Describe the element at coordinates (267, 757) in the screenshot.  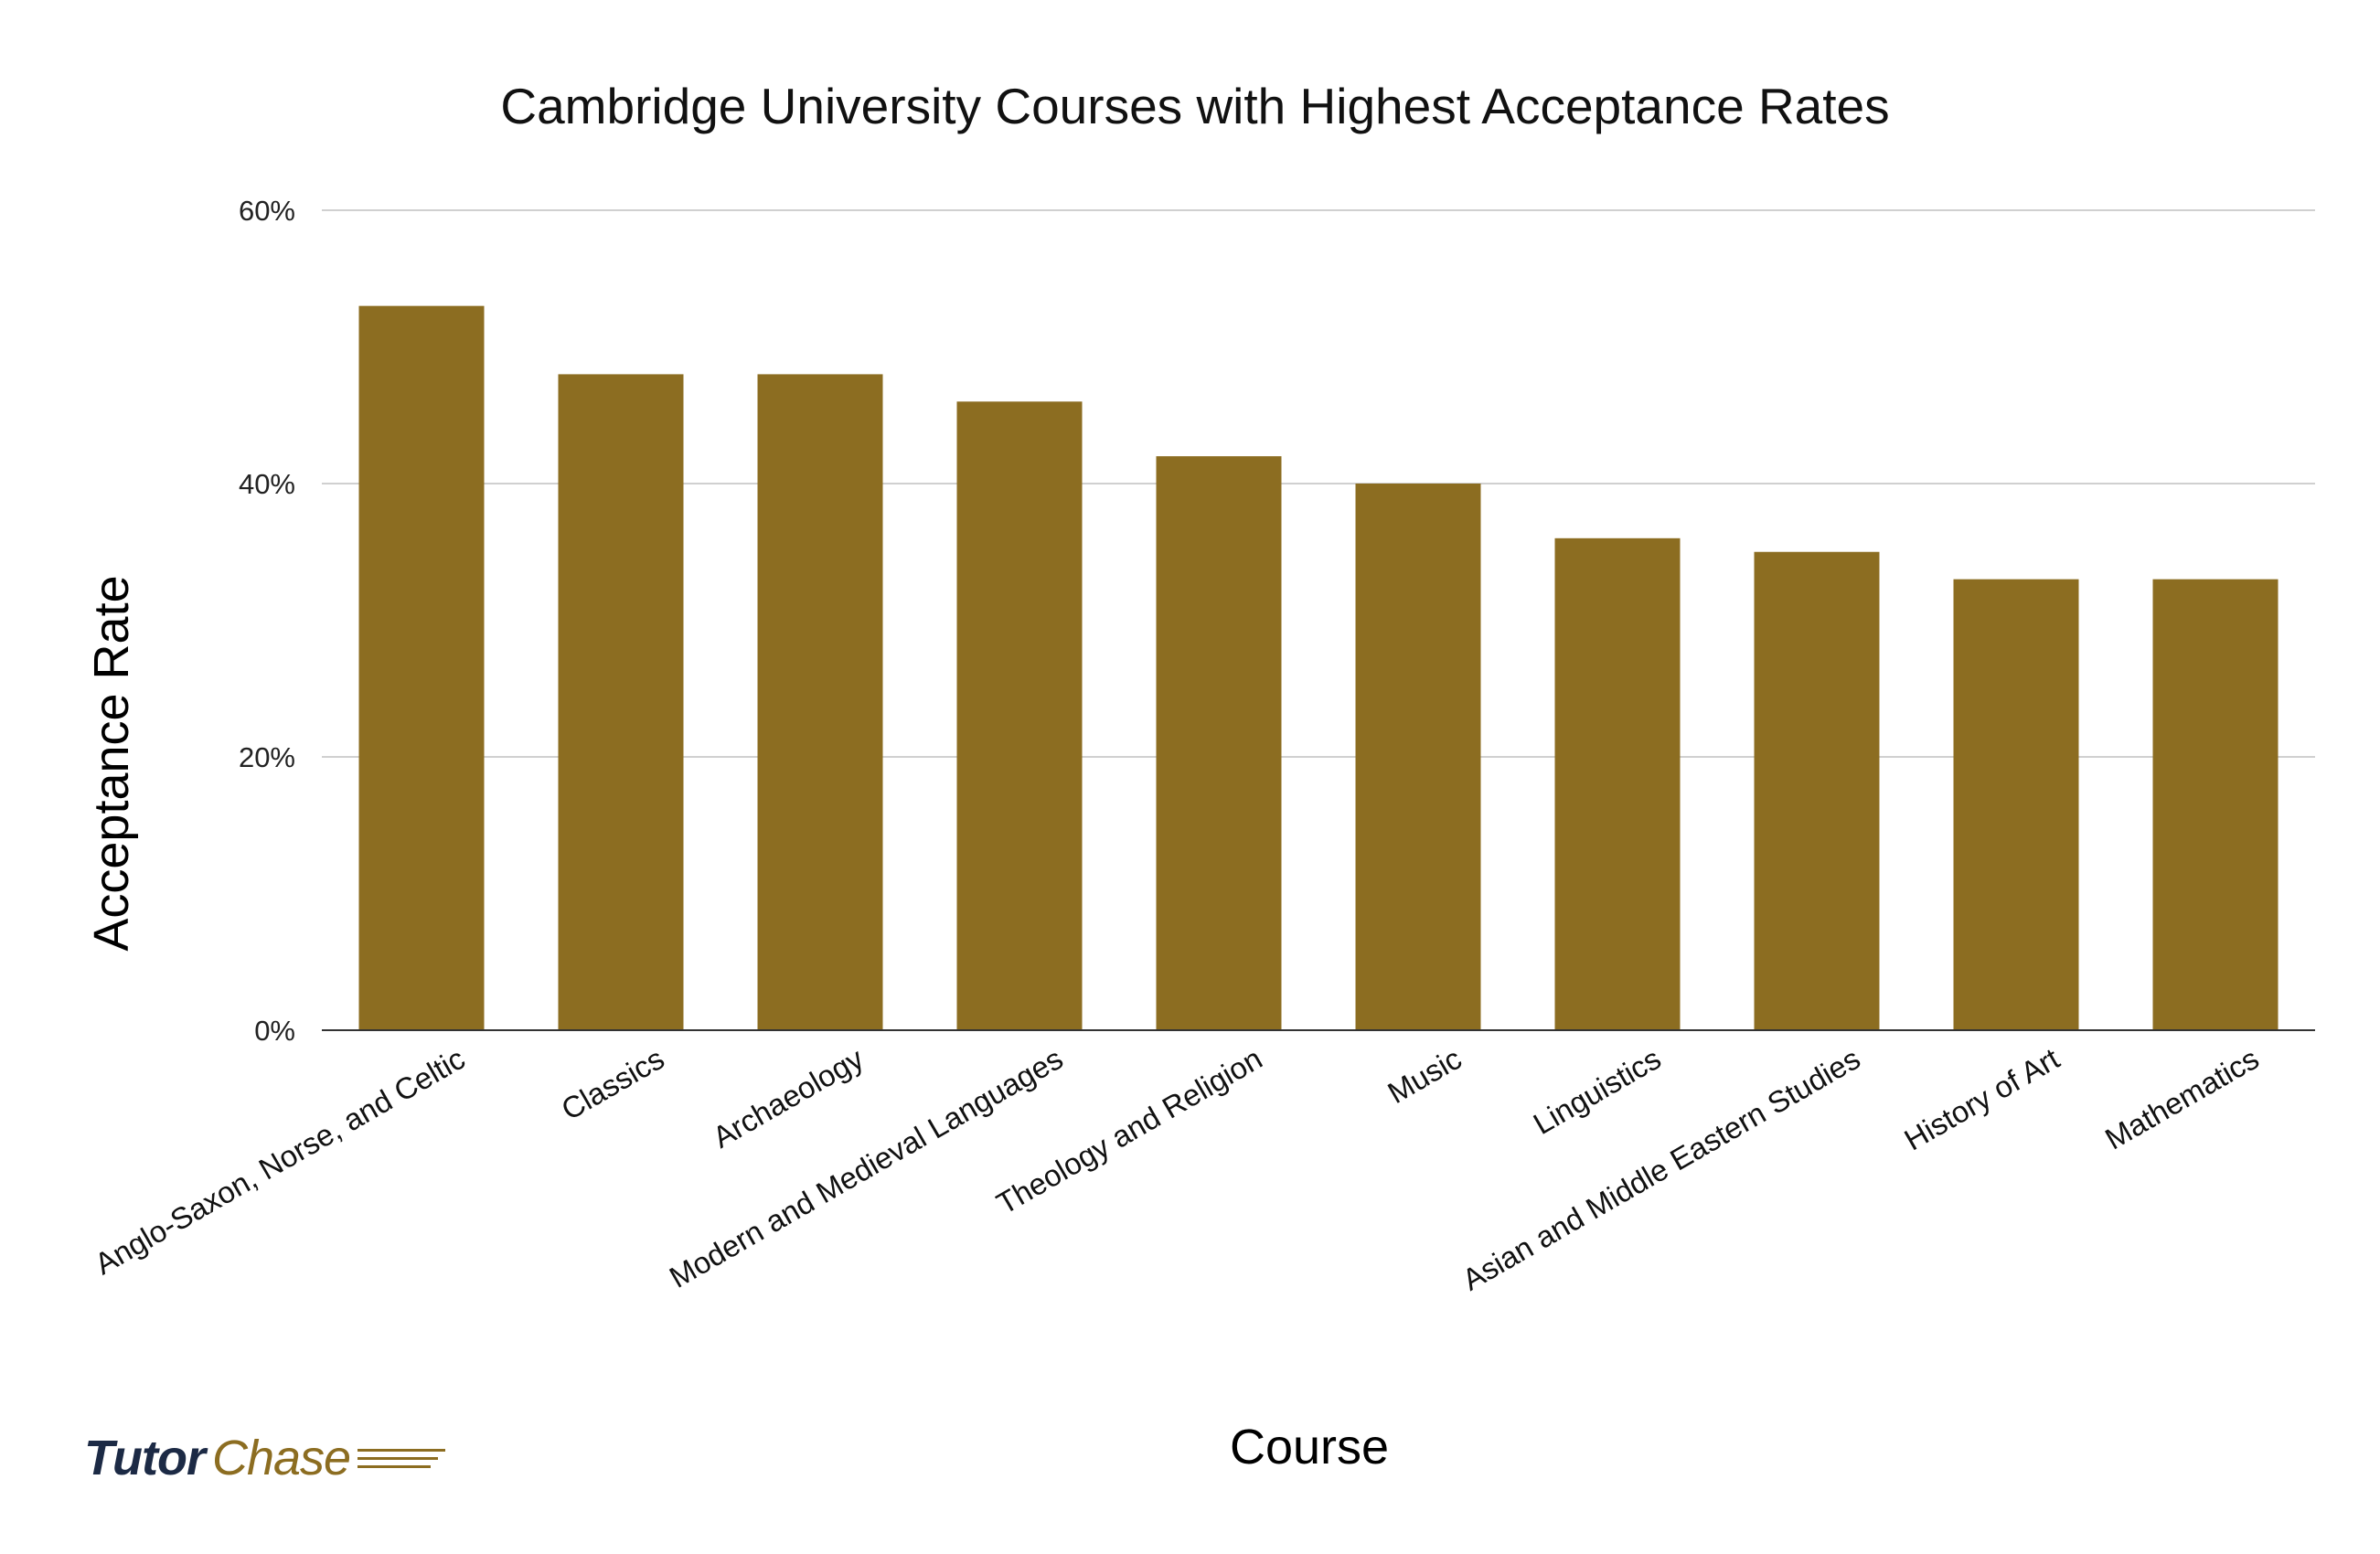
I see `y-tick-label: 20%` at that location.